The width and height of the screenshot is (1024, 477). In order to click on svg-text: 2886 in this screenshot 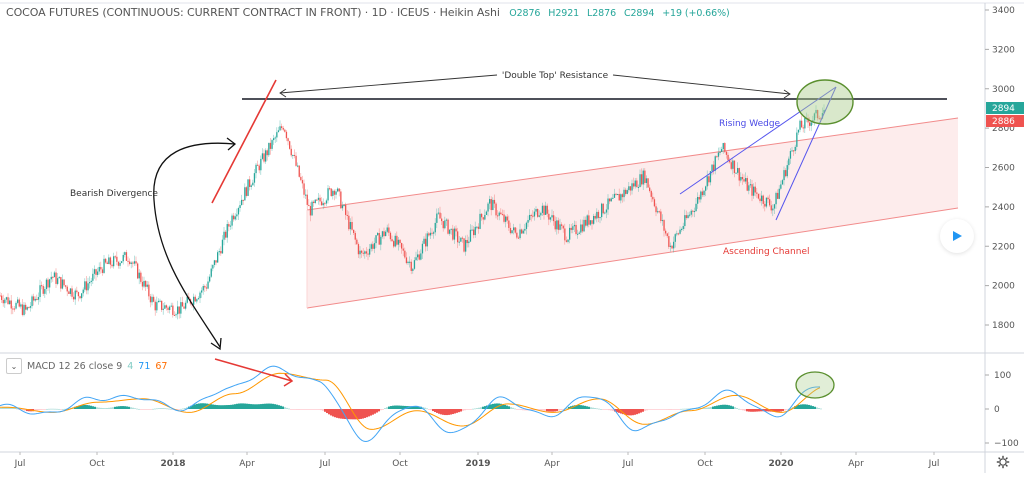, I will do `click(1003, 122)`.